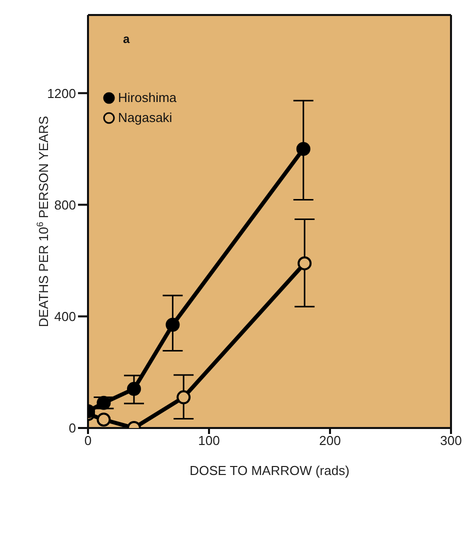  I want to click on y-tick-label: 400, so click(65, 316).